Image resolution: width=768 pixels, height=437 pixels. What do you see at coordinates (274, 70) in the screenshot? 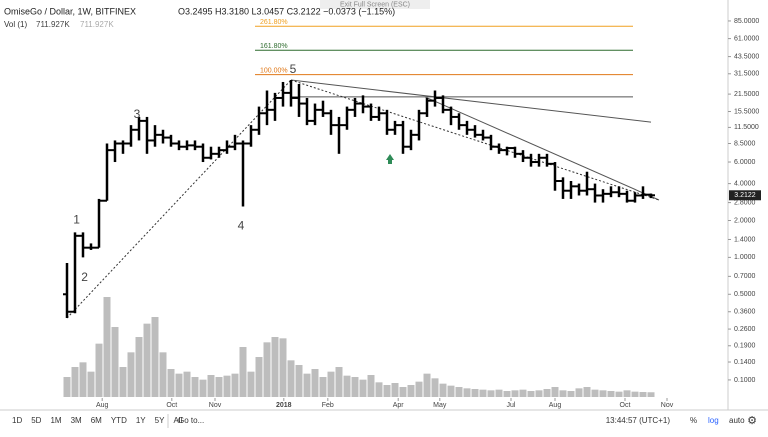
I see `fib-label: 100.00%` at bounding box center [274, 70].